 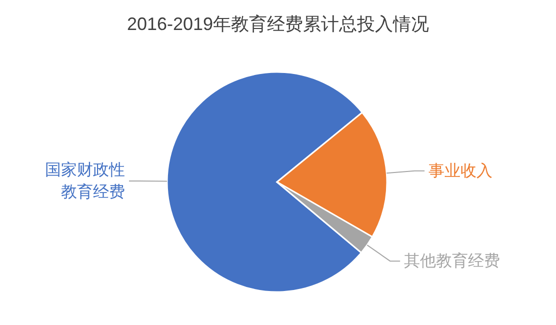 I want to click on chart-title: 2016-2019年教育经费累计总投入情况, so click(x=278, y=24).